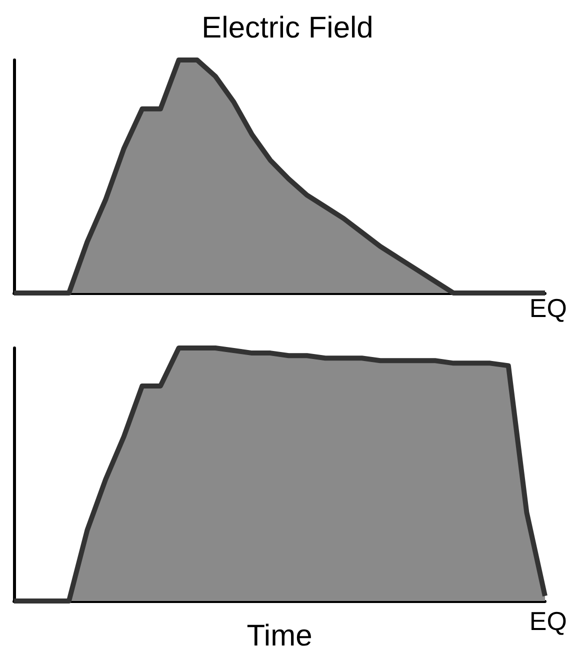  What do you see at coordinates (548, 308) in the screenshot?
I see `annotation: EQ` at bounding box center [548, 308].